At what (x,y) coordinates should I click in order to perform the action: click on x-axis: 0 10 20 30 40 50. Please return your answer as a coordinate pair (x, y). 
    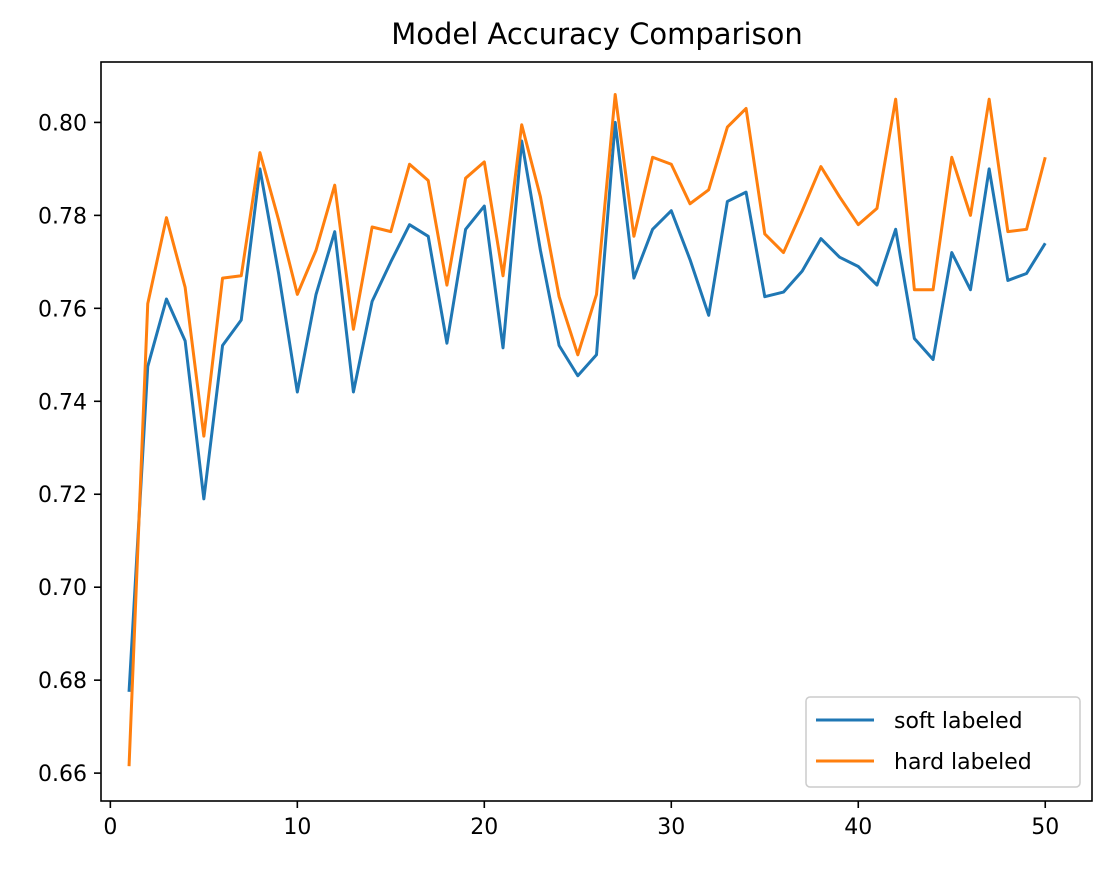
    Looking at the image, I should click on (581, 820).